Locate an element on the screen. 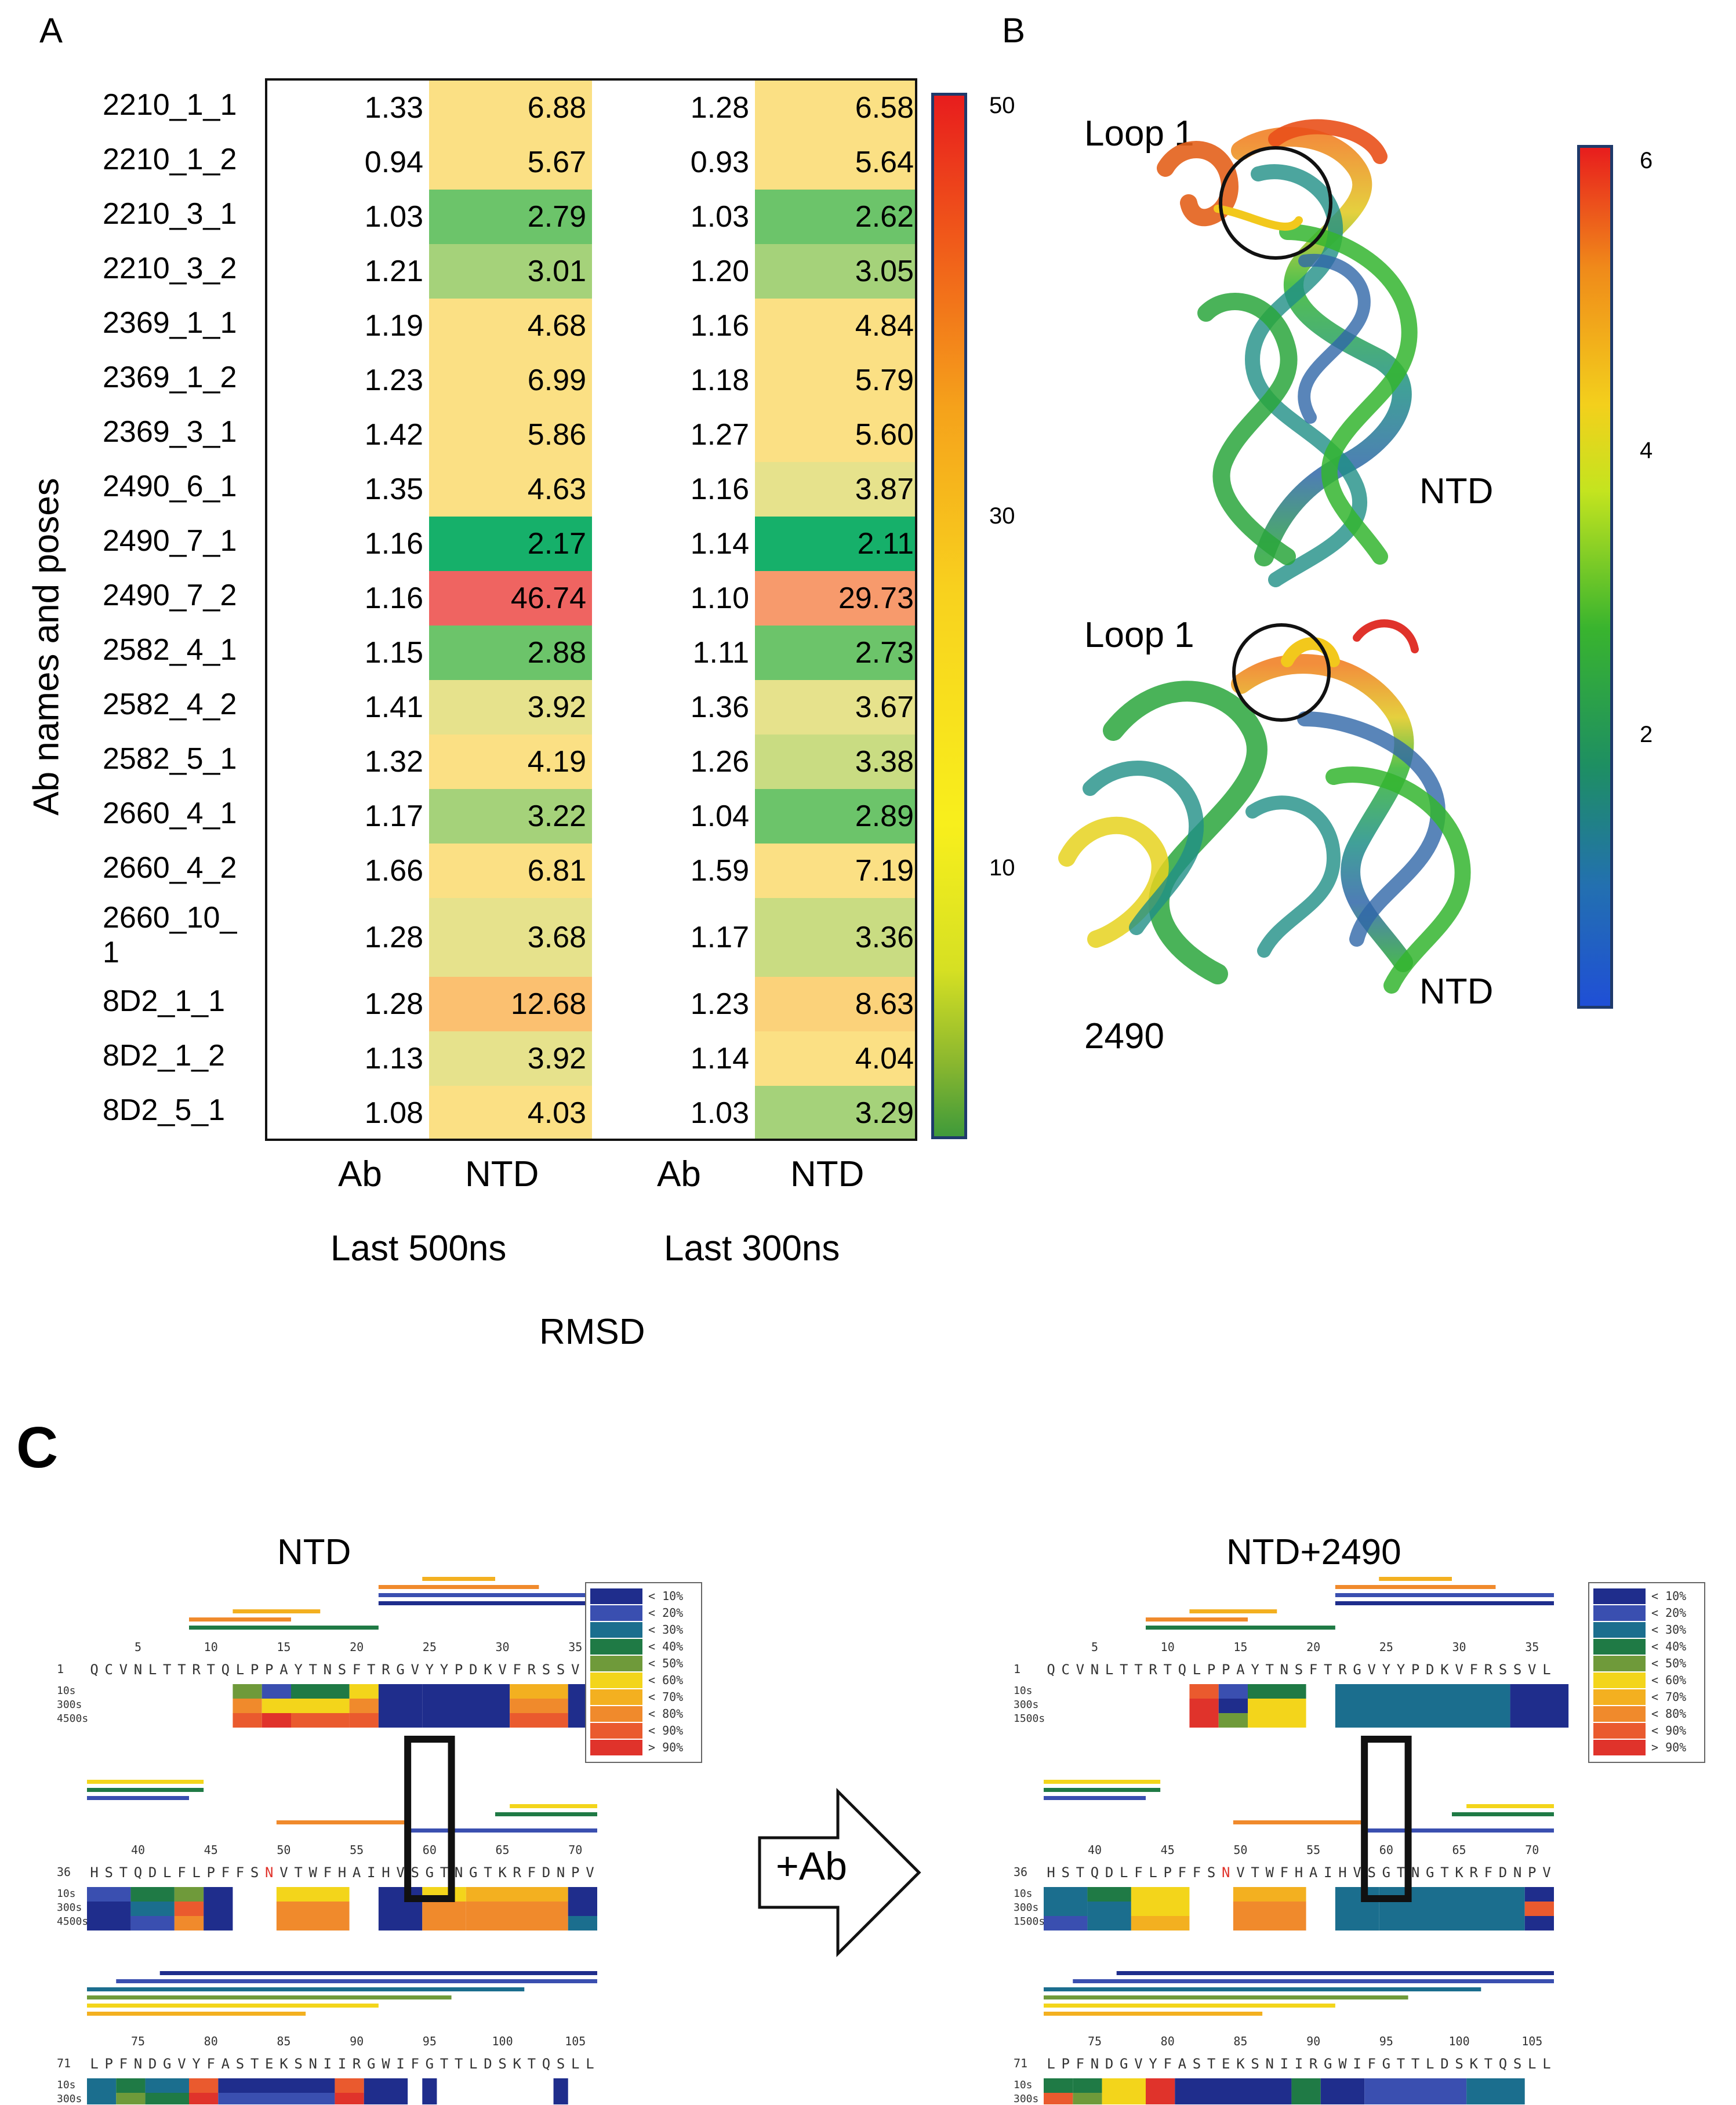 This screenshot has height=2105, width=1736. heatmap-row-name: 2660_10_ 1 is located at coordinates (170, 935).